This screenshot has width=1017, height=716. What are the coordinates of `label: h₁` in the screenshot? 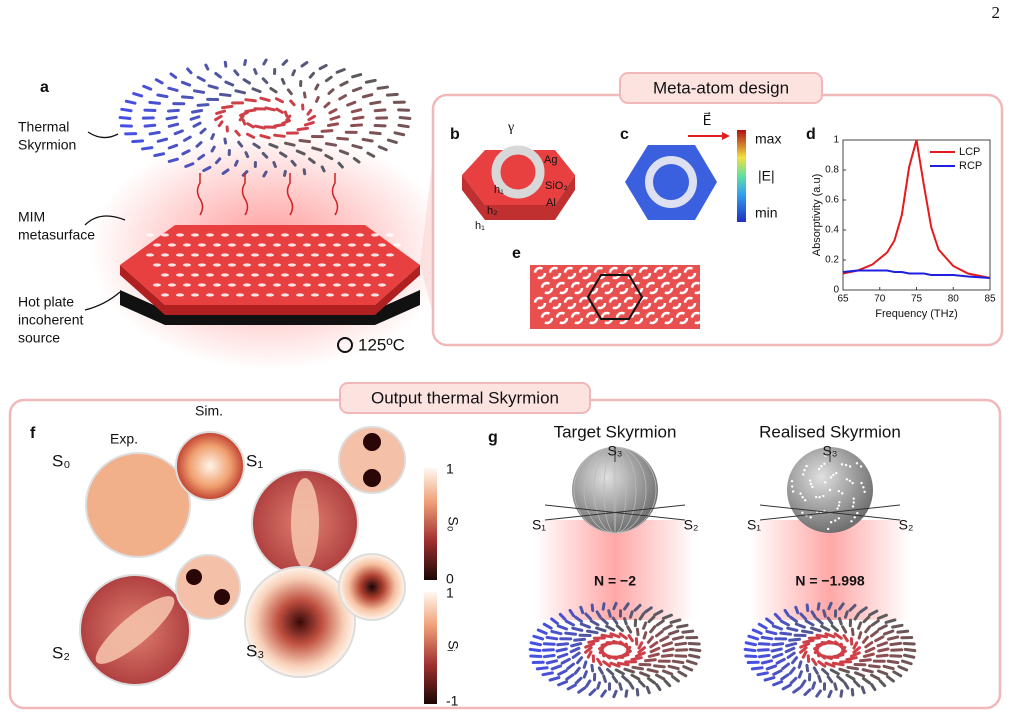 It's located at (480, 226).